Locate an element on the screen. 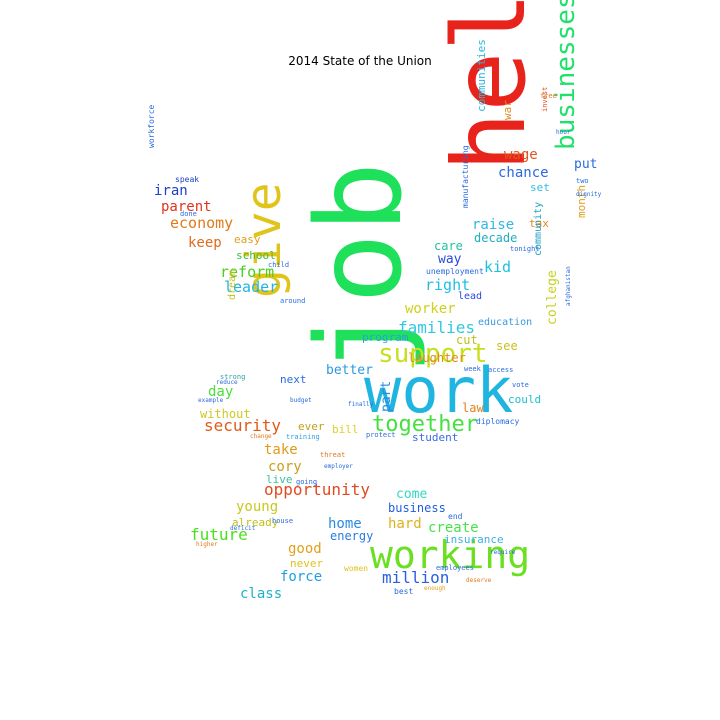 This screenshot has width=720, height=720. cloud-word: hard is located at coordinates (405, 524).